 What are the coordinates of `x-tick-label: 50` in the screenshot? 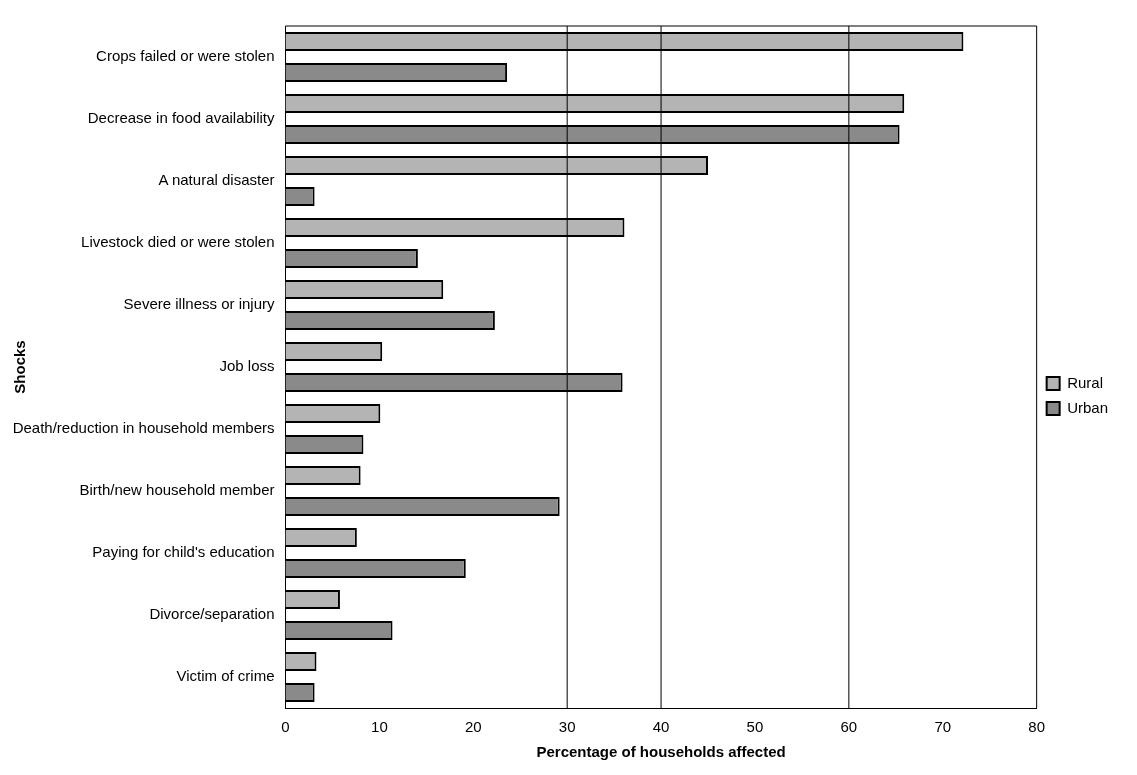 It's located at (755, 727).